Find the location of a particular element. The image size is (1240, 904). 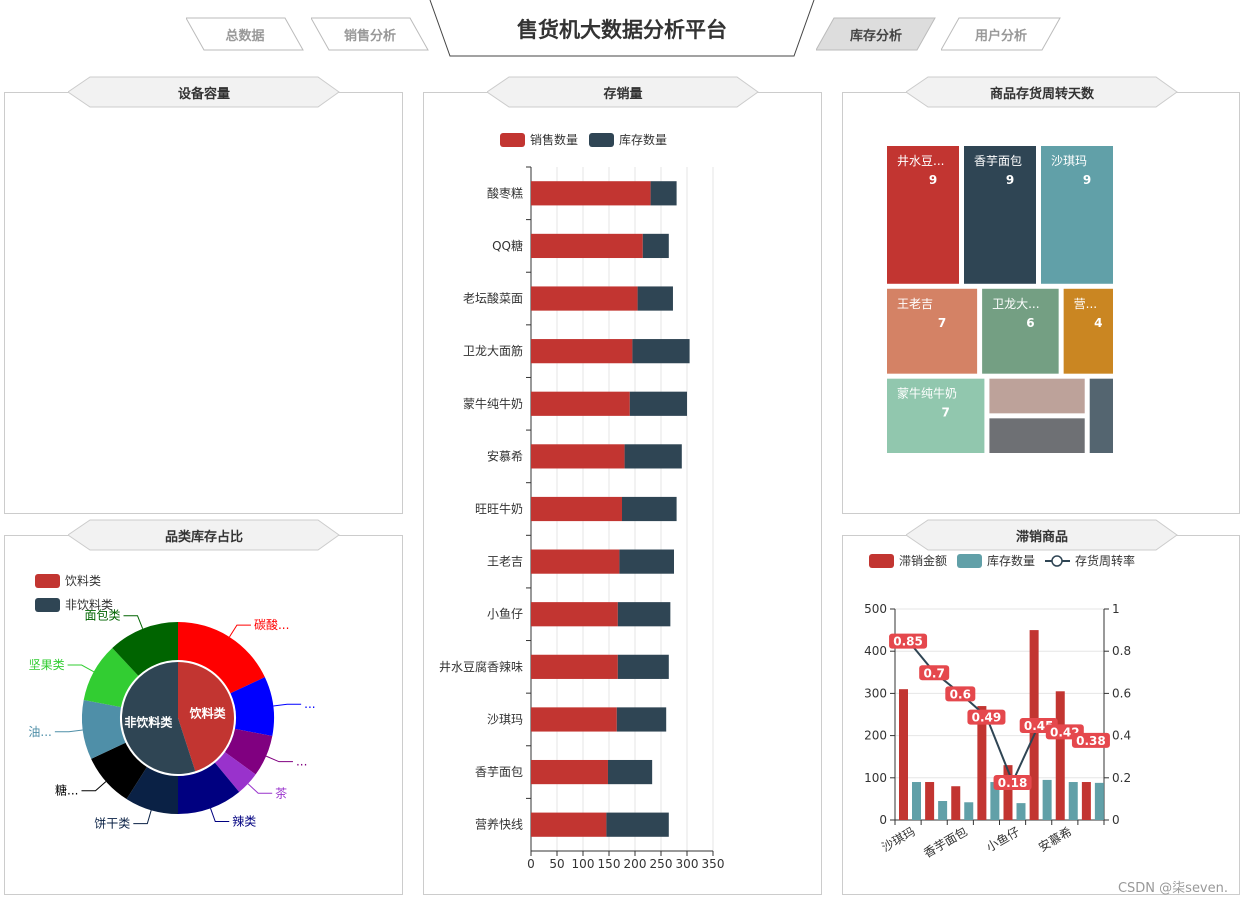

y-right-tick-label: 1 is located at coordinates (1116, 609).